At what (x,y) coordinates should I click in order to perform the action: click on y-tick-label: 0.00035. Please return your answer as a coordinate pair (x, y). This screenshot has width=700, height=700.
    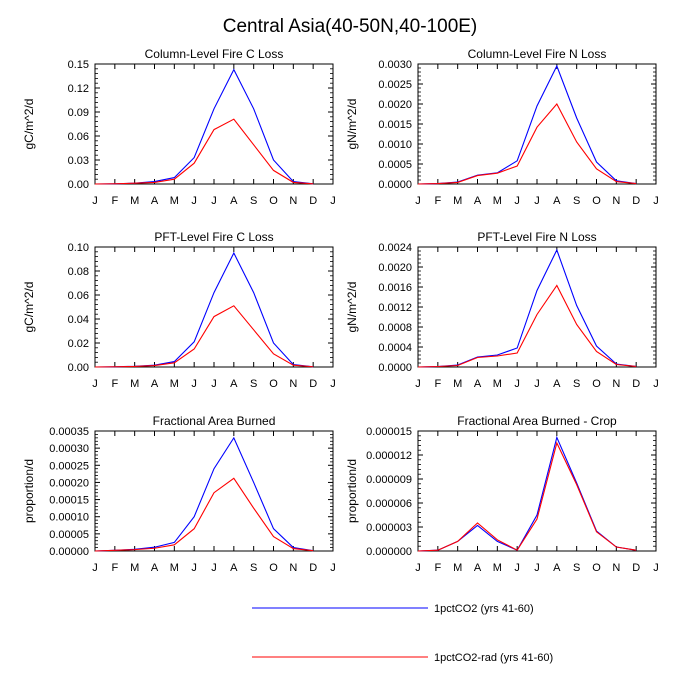
    Looking at the image, I should click on (69, 432).